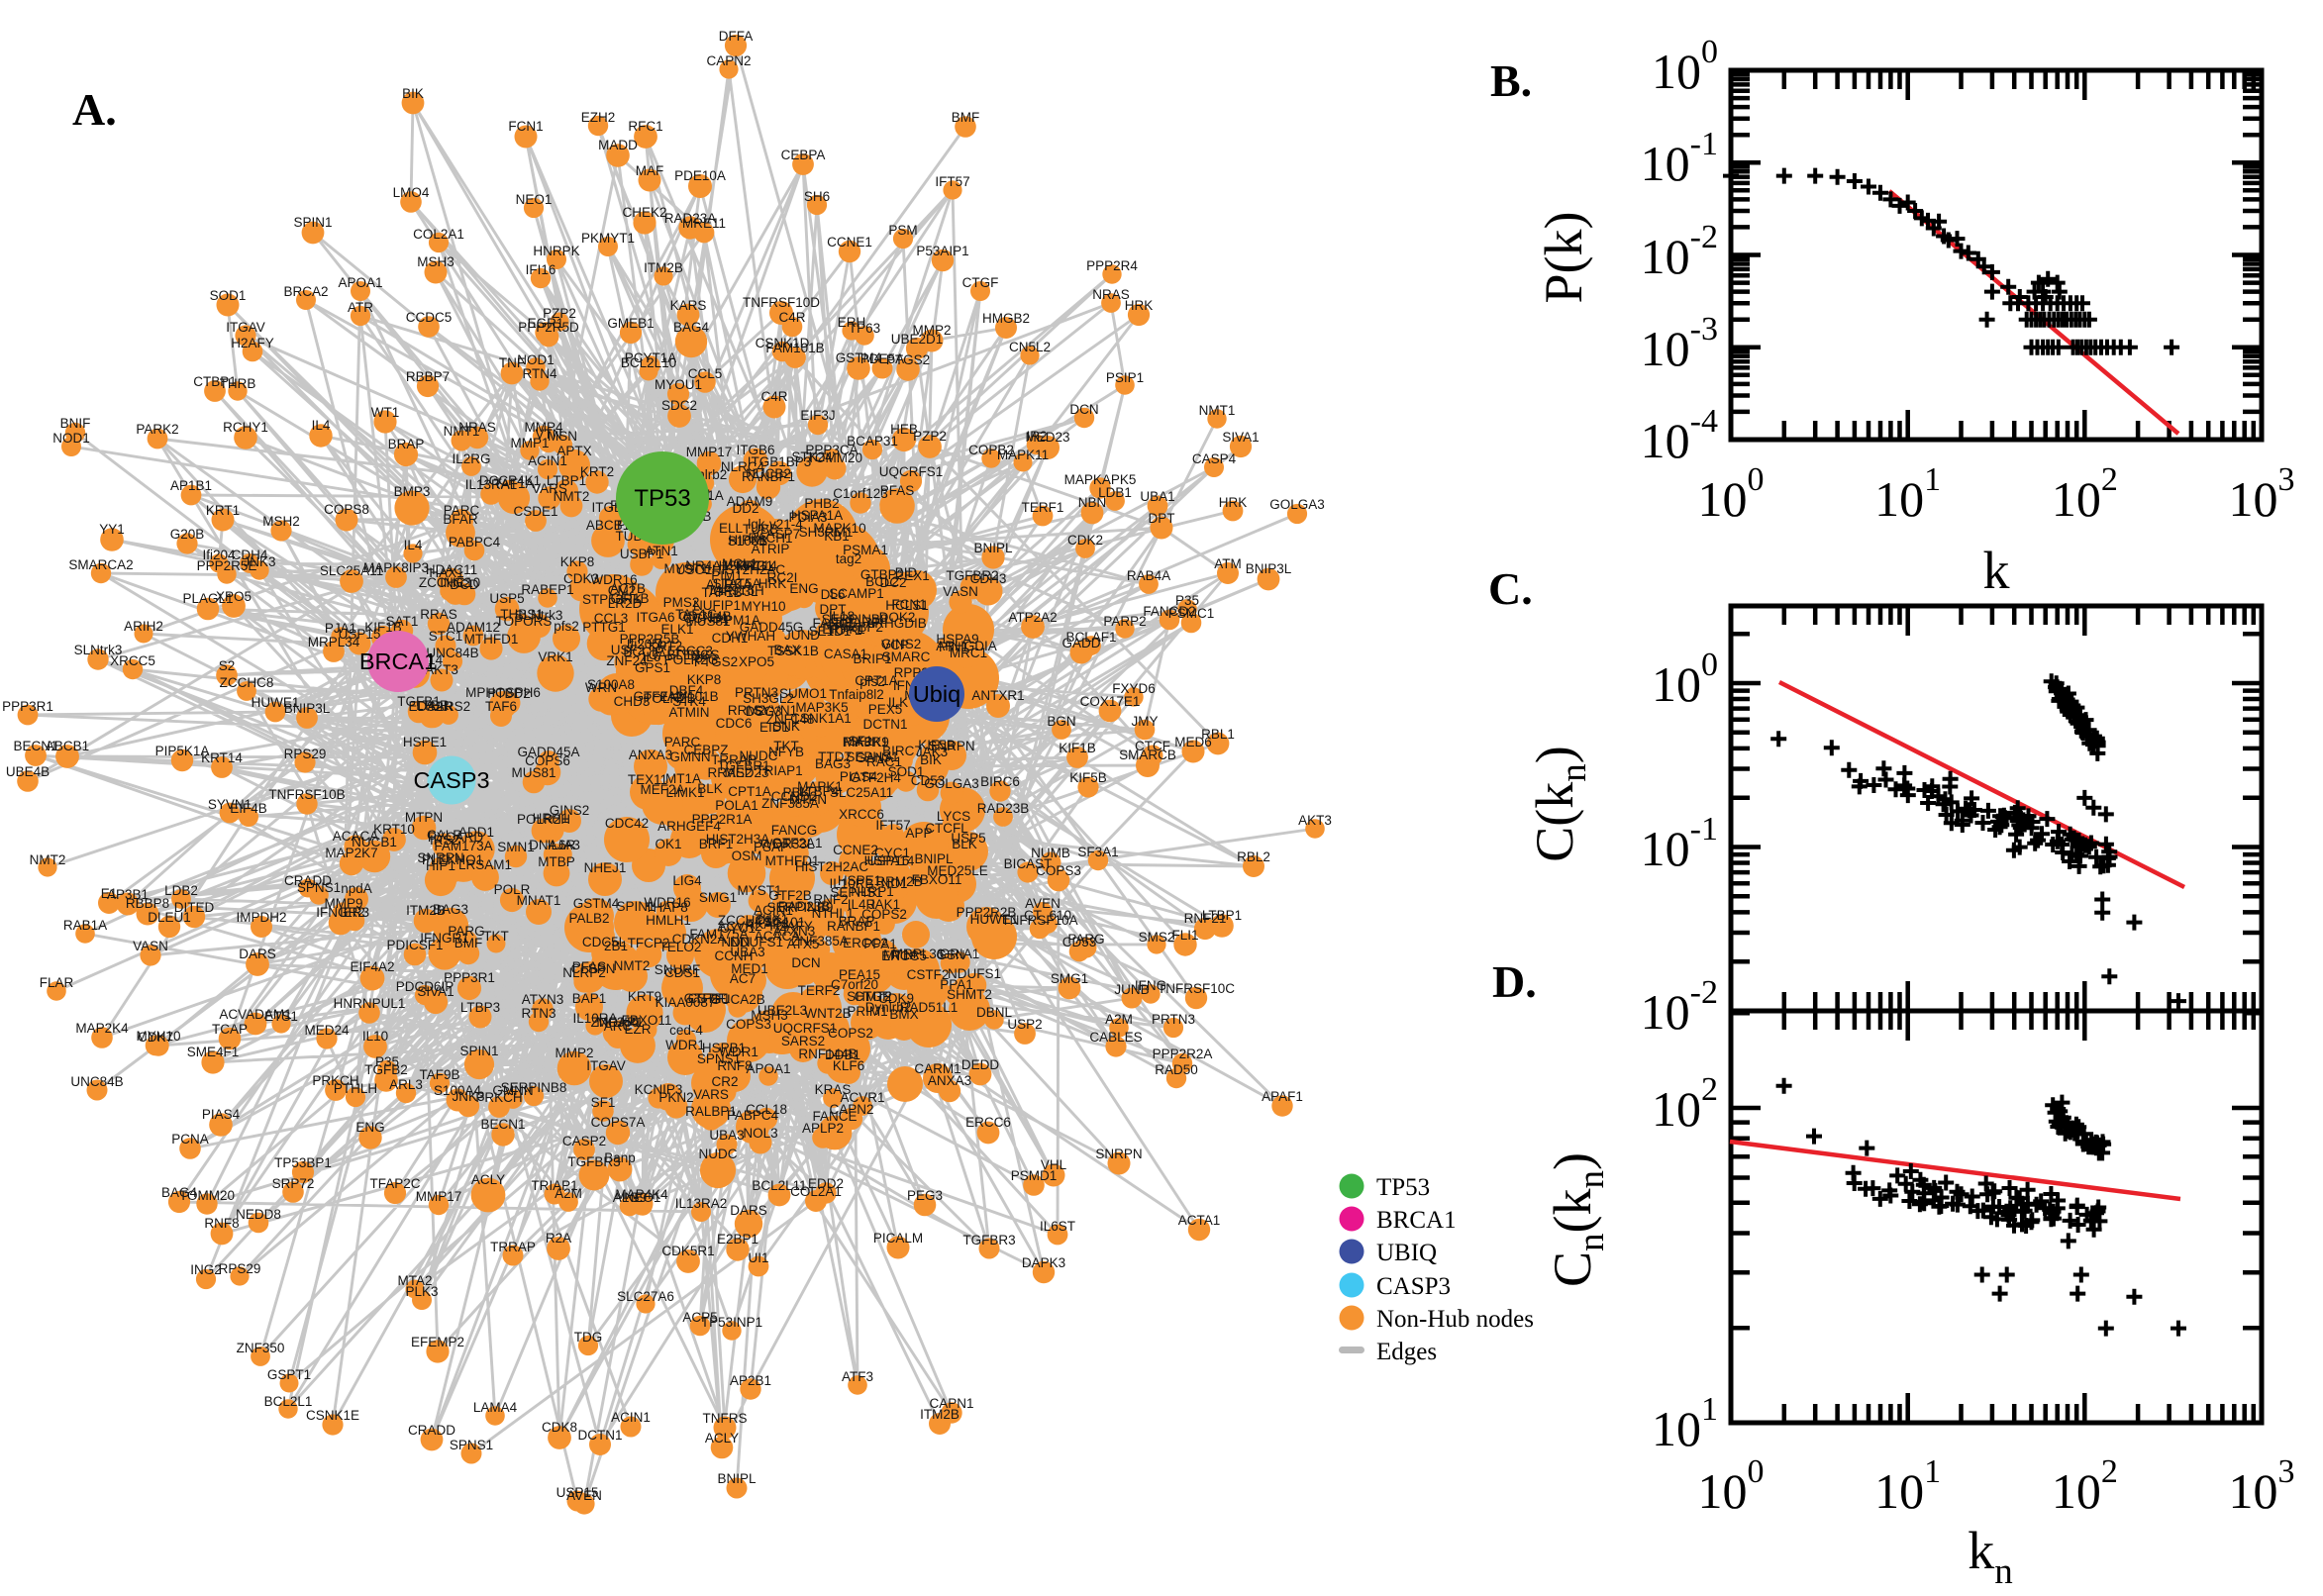  What do you see at coordinates (904, 955) in the screenshot?
I see `svg-text: ERCC5` at bounding box center [904, 955].